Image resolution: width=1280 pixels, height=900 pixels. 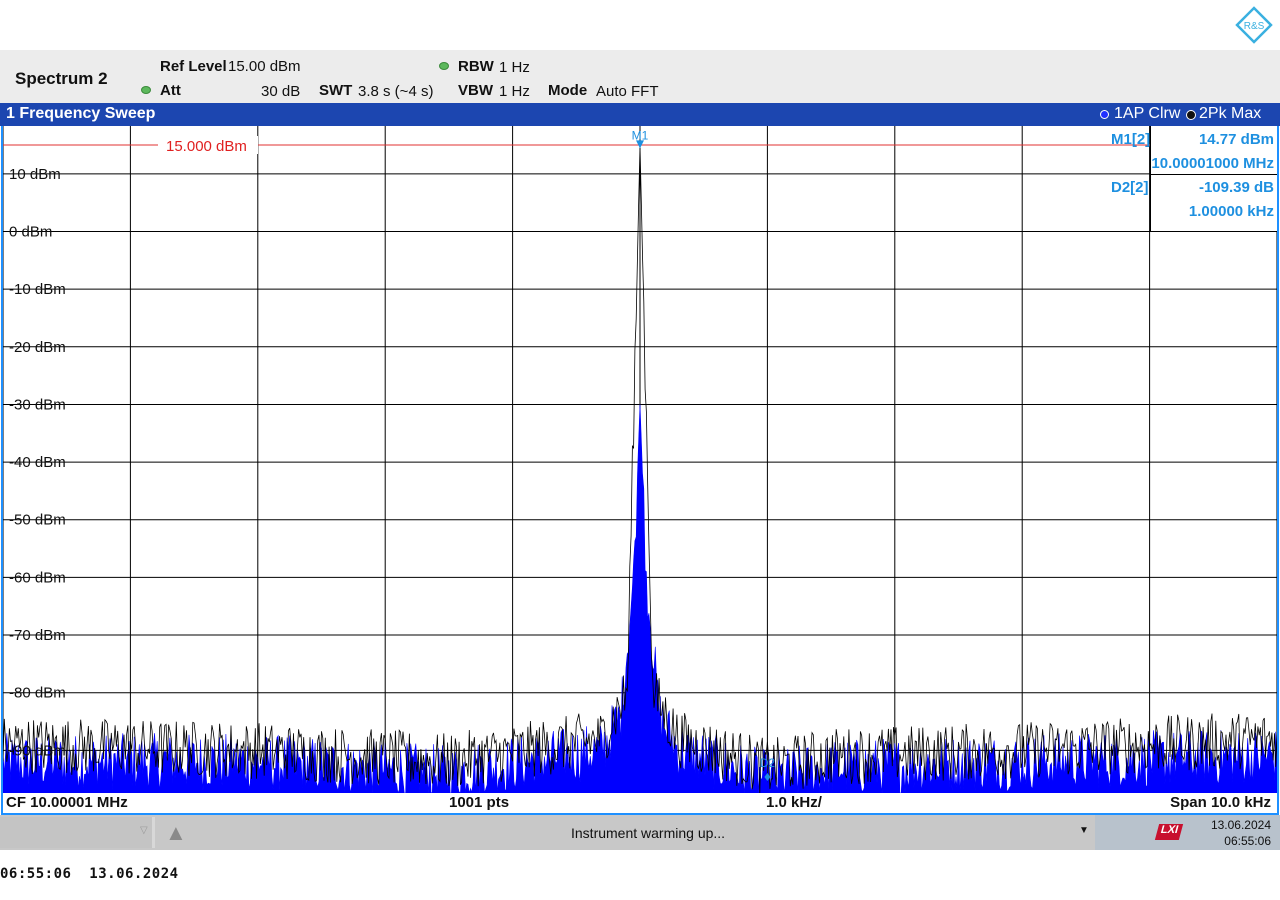 I want to click on d2-marker-icon, so click(x=767, y=776).